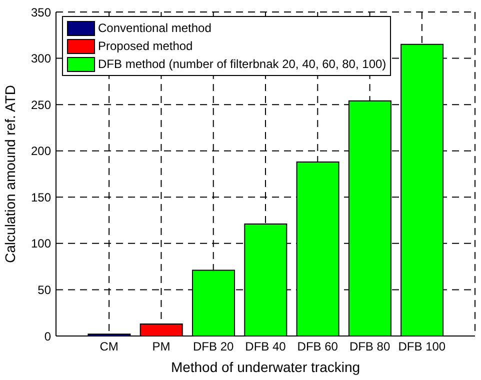  What do you see at coordinates (155, 28) in the screenshot?
I see `legend-label: Conventional method` at bounding box center [155, 28].